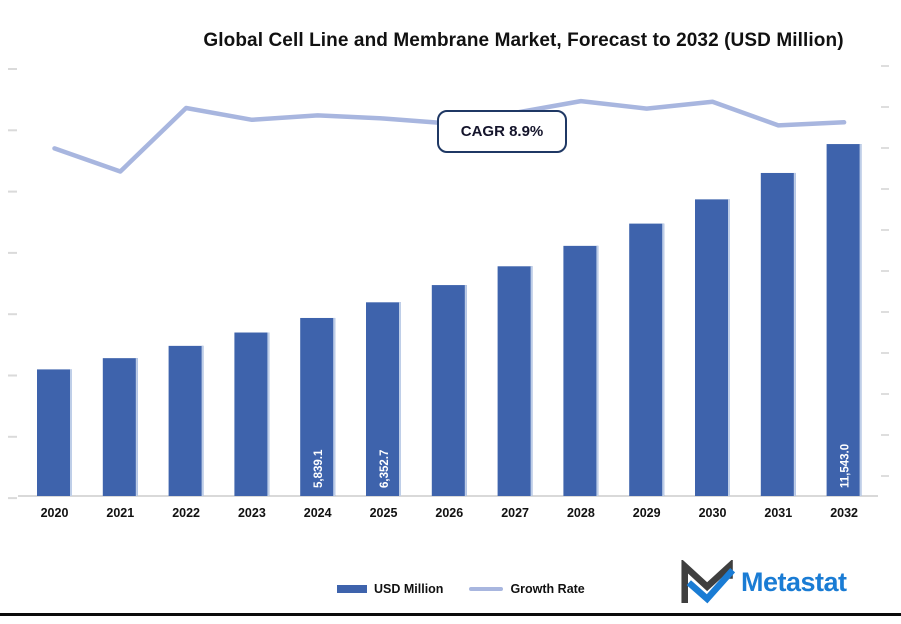  What do you see at coordinates (778, 513) in the screenshot?
I see `x-axis-label-2031: 2031` at bounding box center [778, 513].